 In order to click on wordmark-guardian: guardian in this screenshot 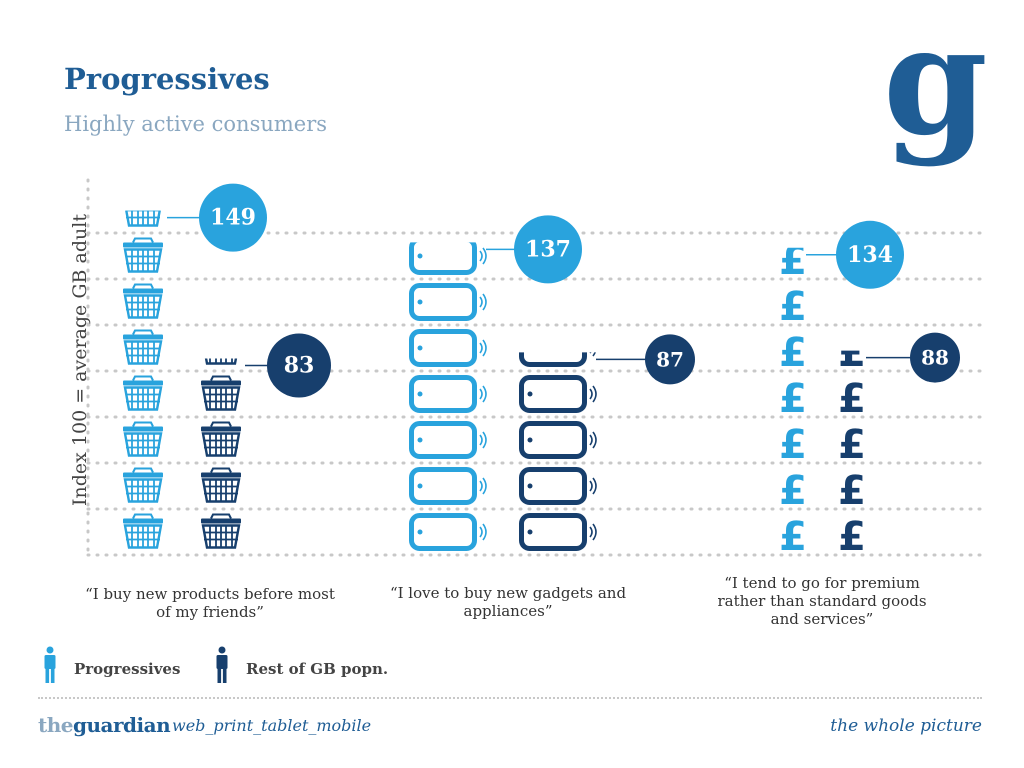, I will do `click(122, 725)`.